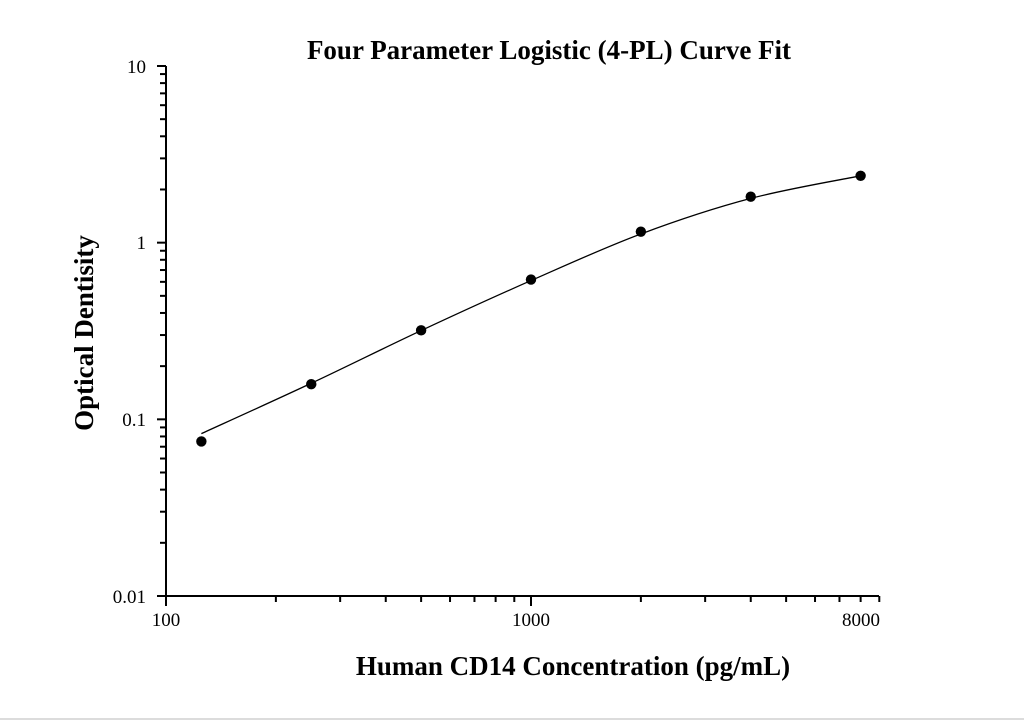  I want to click on y-axis-ticks, so click(161, 330).